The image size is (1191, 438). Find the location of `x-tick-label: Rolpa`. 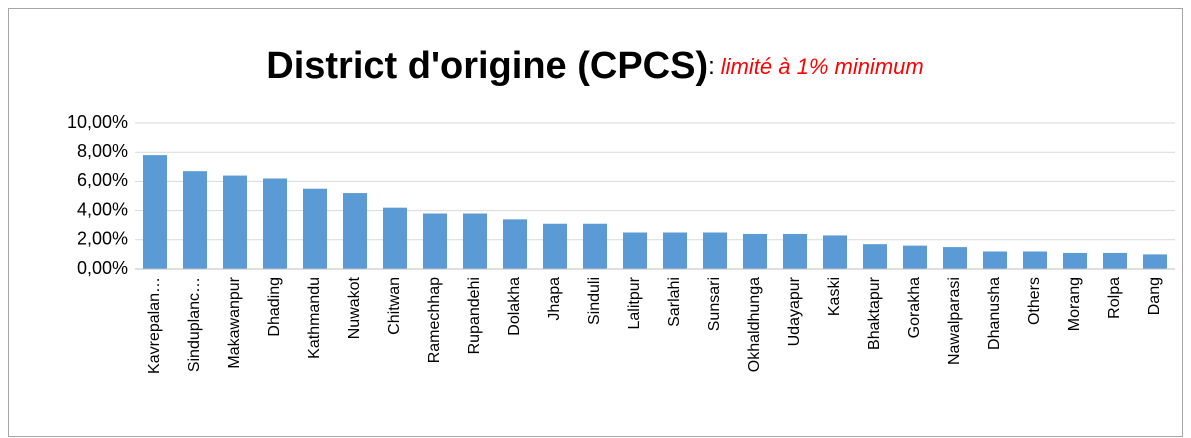

x-tick-label: Rolpa is located at coordinates (1114, 298).